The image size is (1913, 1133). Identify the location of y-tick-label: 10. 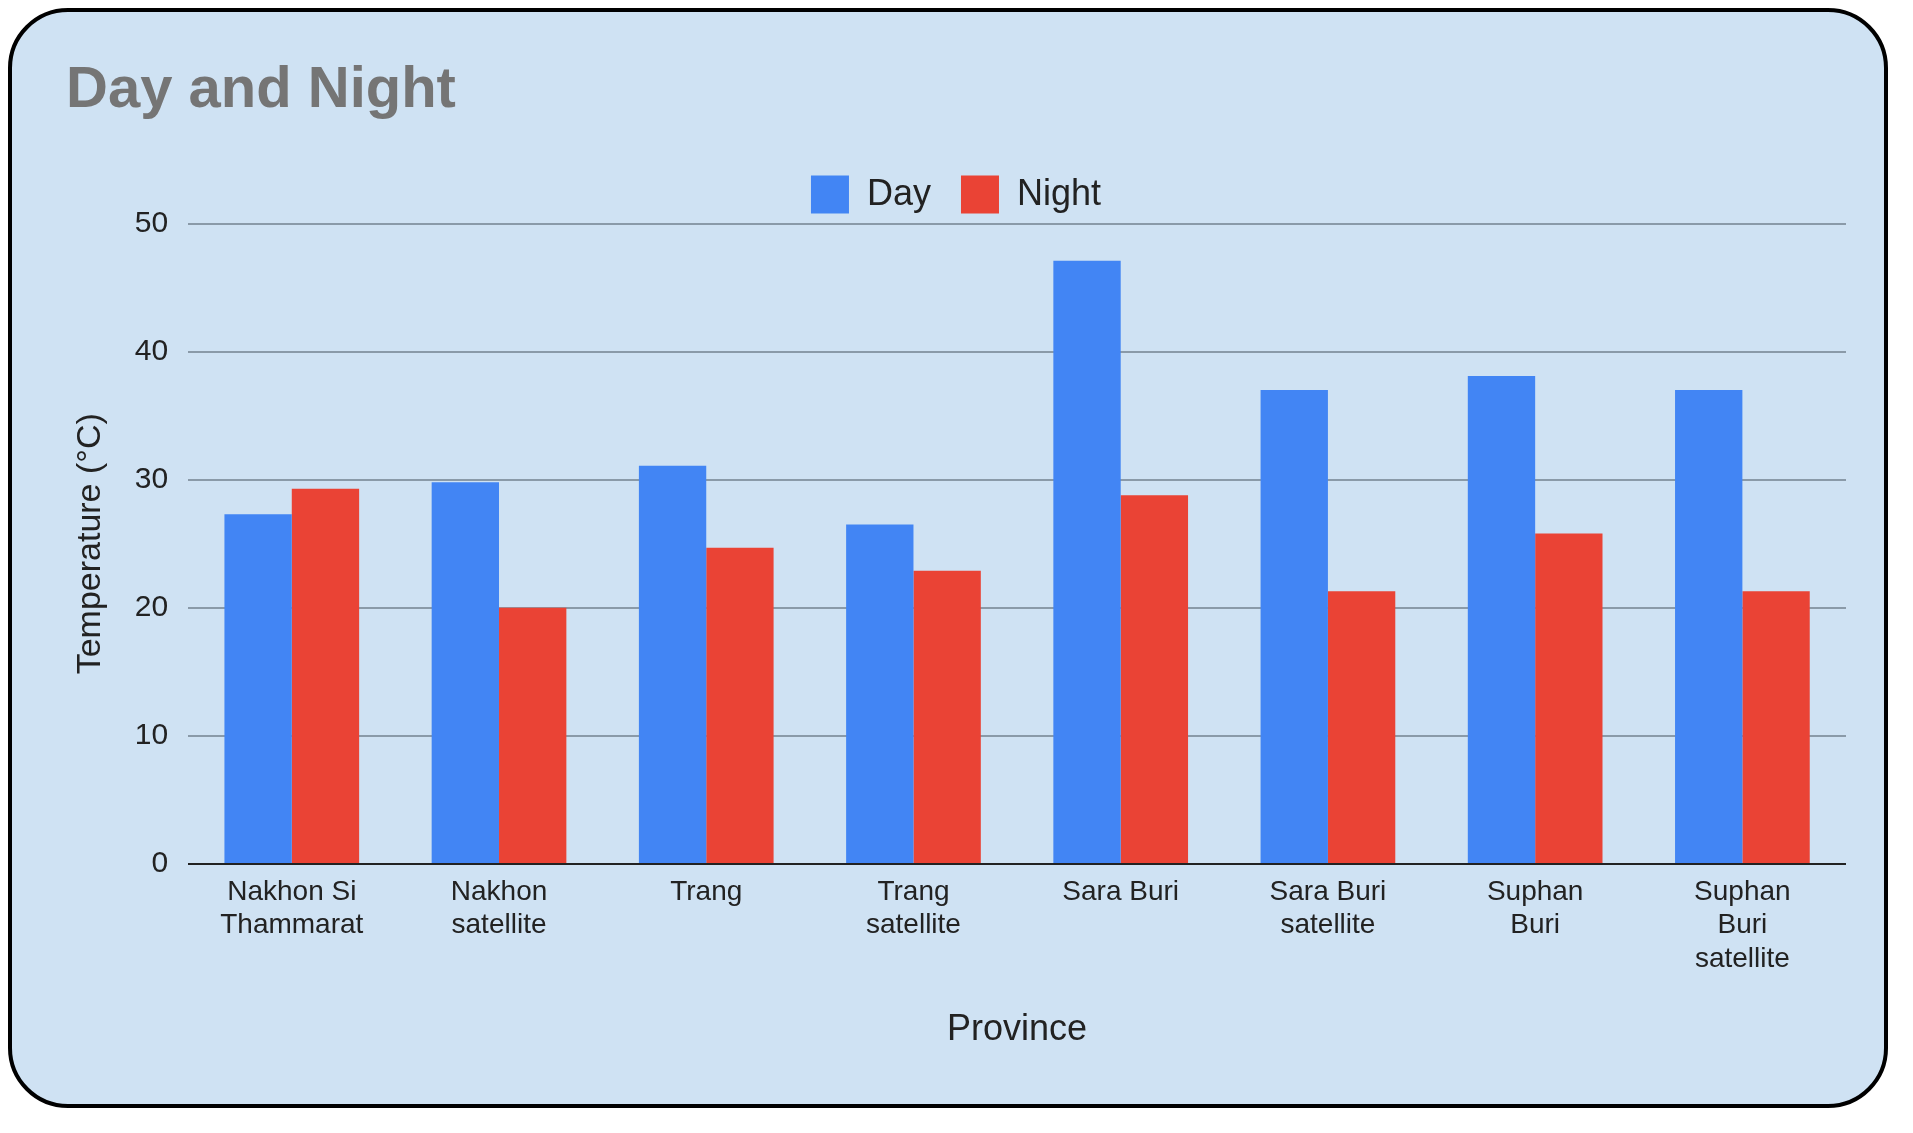
(151, 734).